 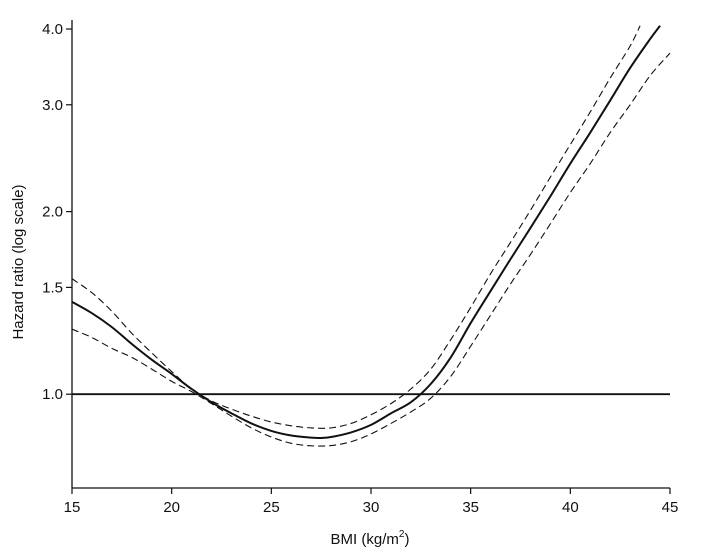 What do you see at coordinates (52, 29) in the screenshot?
I see `y-tick-label: 4.0` at bounding box center [52, 29].